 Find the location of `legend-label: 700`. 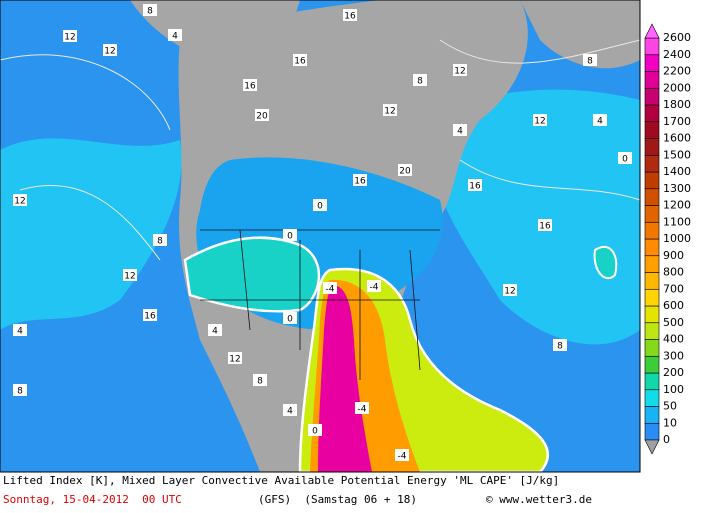

legend-label: 700 is located at coordinates (673, 288).